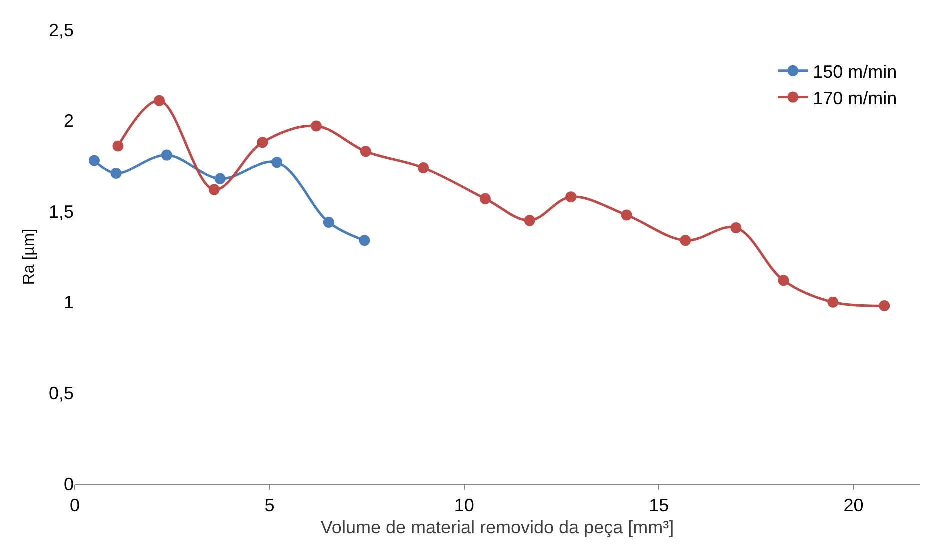 The width and height of the screenshot is (925, 544). What do you see at coordinates (464, 506) in the screenshot?
I see `x-tick-label: 10` at bounding box center [464, 506].